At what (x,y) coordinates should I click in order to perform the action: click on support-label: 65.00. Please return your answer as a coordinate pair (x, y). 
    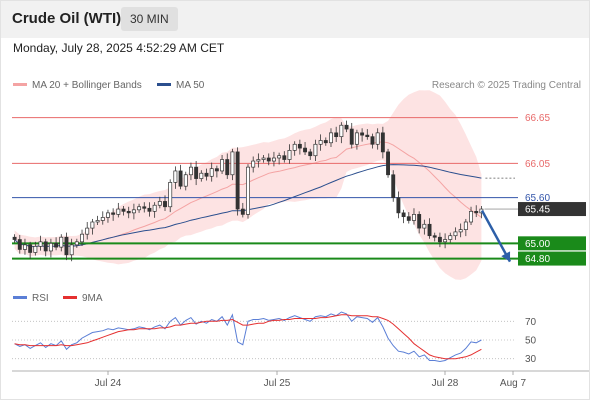
    Looking at the image, I should click on (537, 244).